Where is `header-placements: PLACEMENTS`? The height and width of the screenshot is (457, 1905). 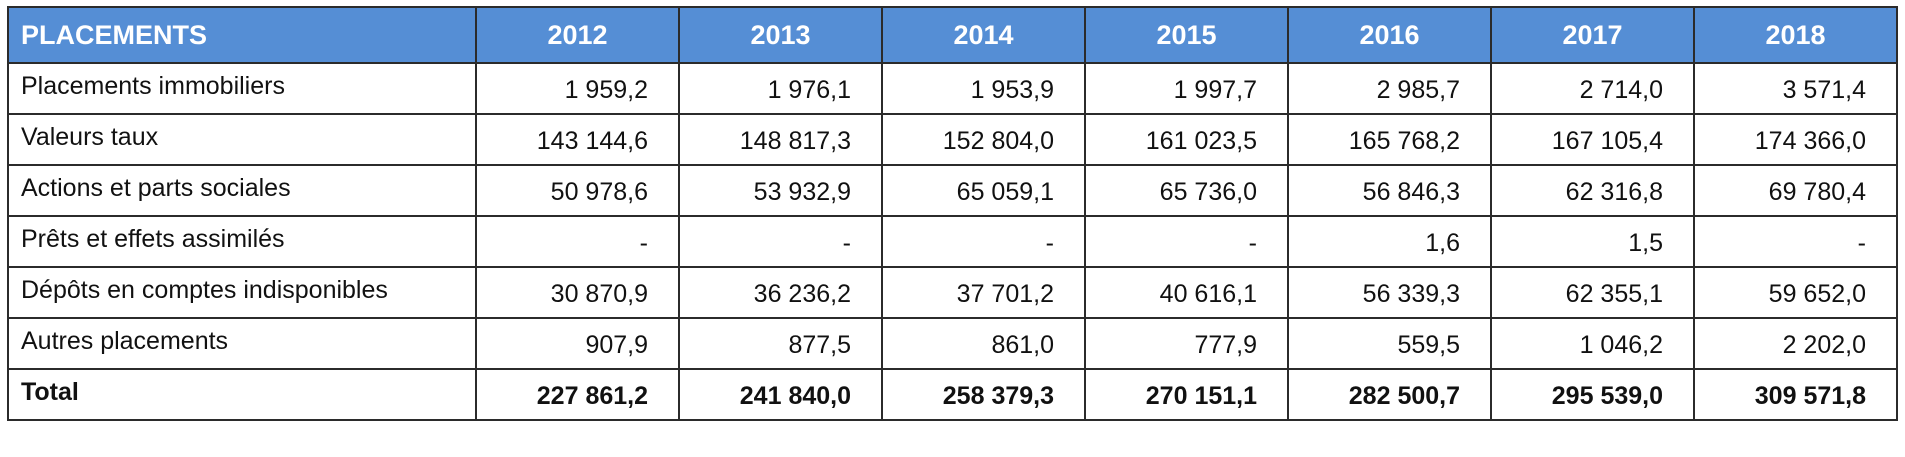 header-placements: PLACEMENTS is located at coordinates (242, 35).